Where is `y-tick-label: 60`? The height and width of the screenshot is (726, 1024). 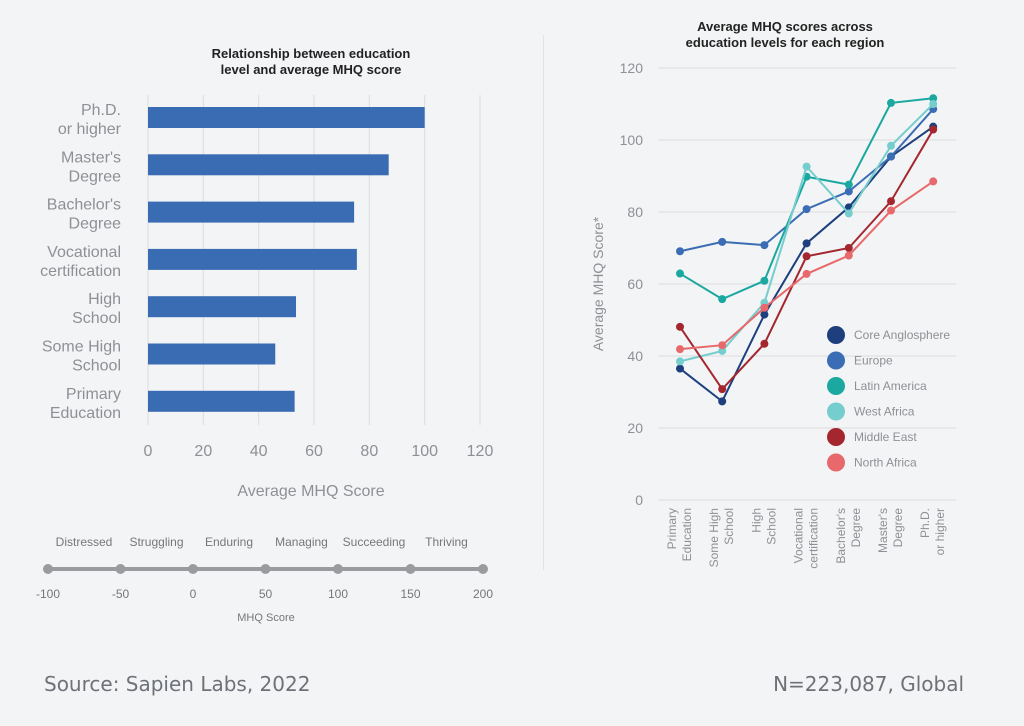
y-tick-label: 60 is located at coordinates (635, 284).